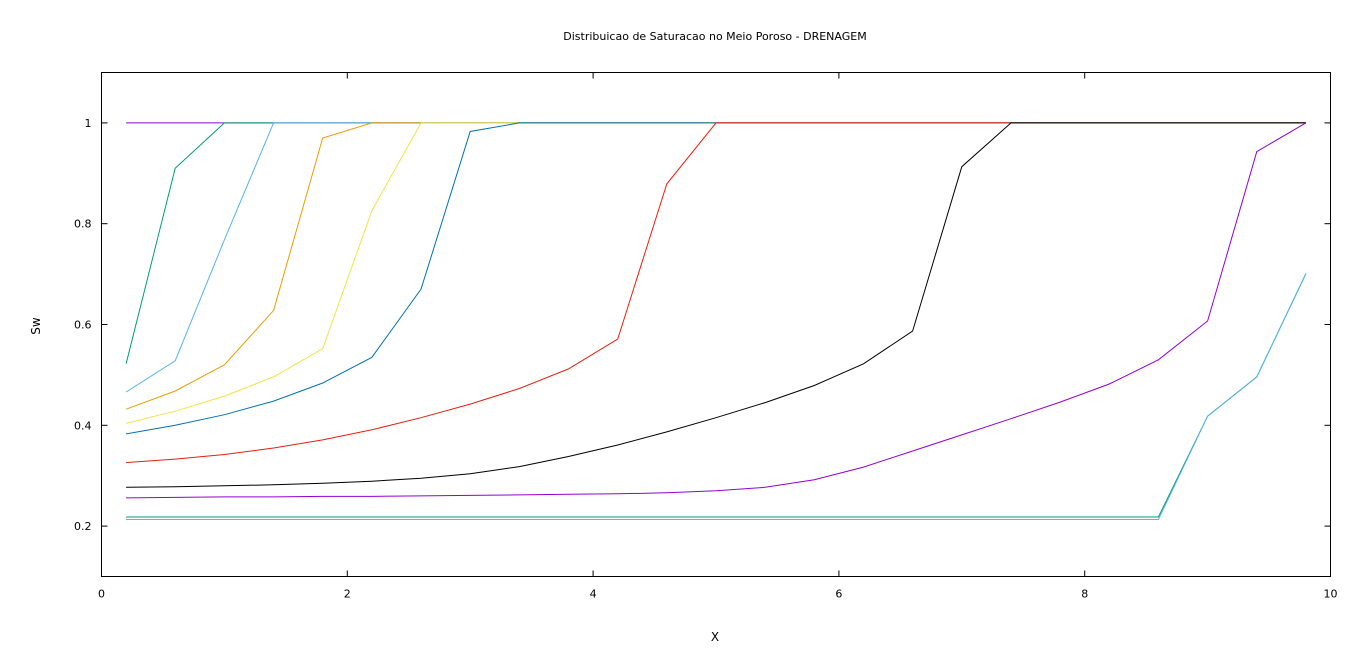 Image resolution: width=1360 pixels, height=654 pixels. Describe the element at coordinates (715, 637) in the screenshot. I see `x-axis-label: X` at that location.